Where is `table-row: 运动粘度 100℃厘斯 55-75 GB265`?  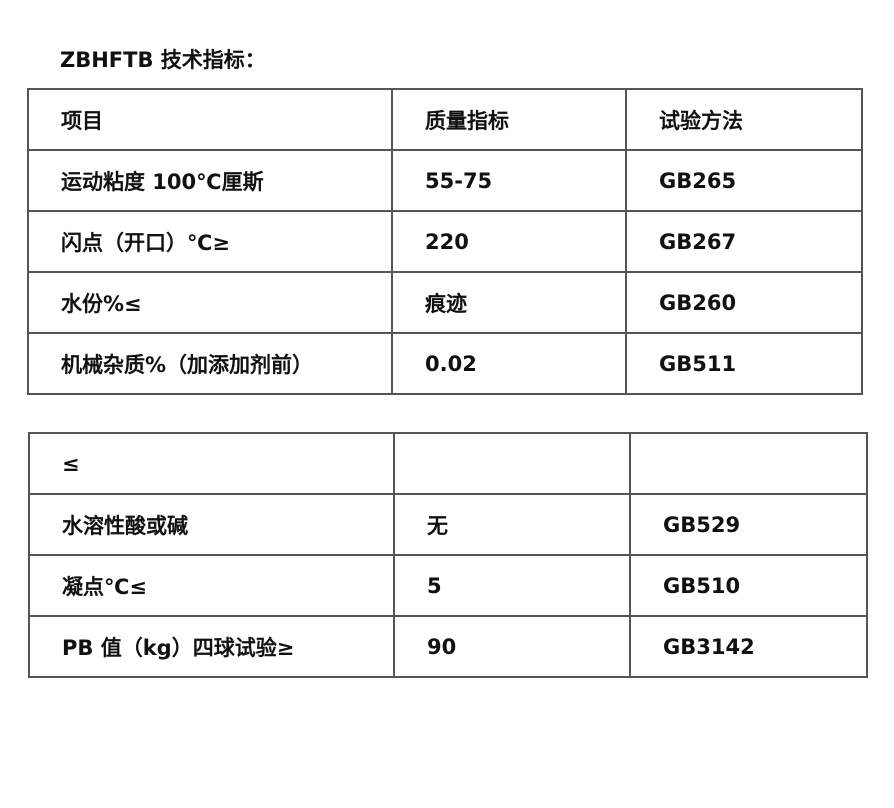 table-row: 运动粘度 100℃厘斯 55-75 GB265 is located at coordinates (445, 180).